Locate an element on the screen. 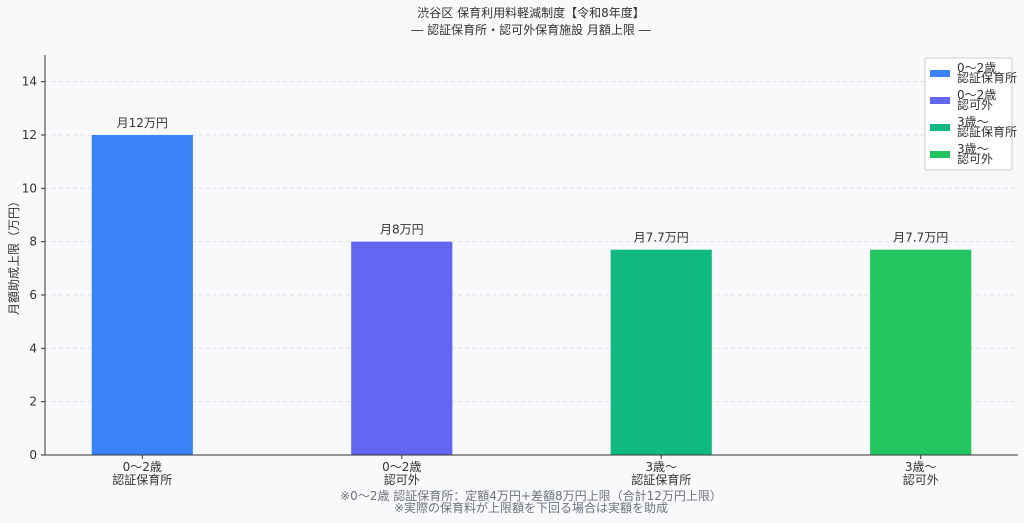  y-tick-label: 6 is located at coordinates (33, 295).